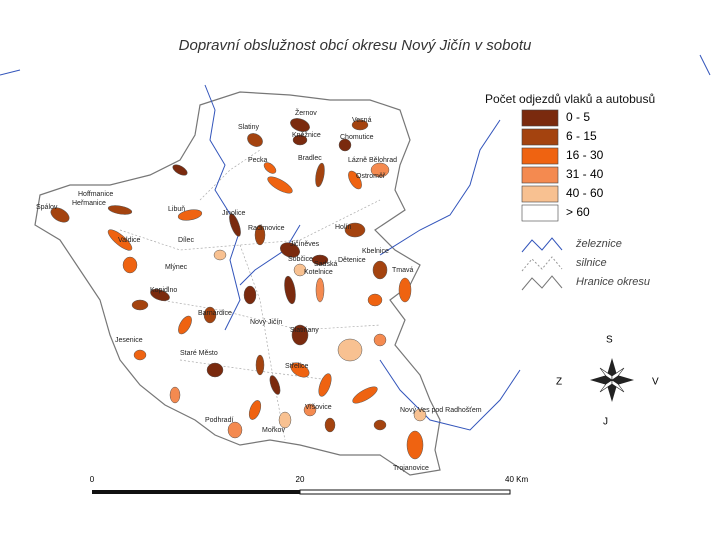 The image size is (720, 545). Describe the element at coordinates (309, 485) in the screenshot. I see `scale-bar: 0 20 40 Km` at that location.